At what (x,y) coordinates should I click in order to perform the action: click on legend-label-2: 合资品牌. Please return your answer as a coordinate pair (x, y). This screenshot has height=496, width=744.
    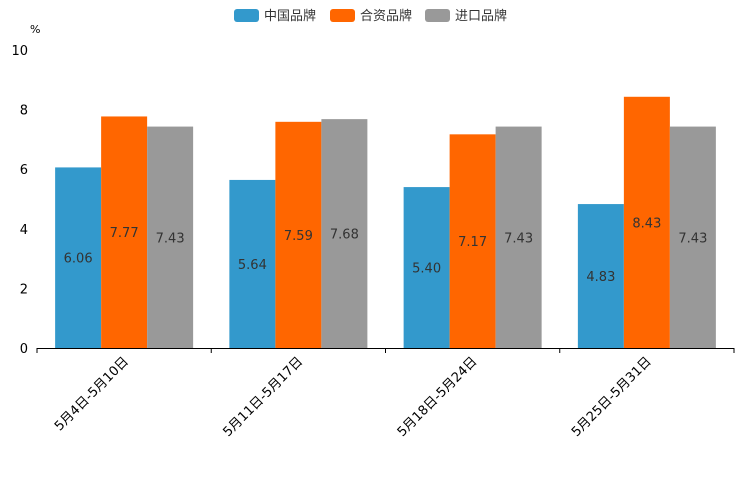
    Looking at the image, I should click on (386, 16).